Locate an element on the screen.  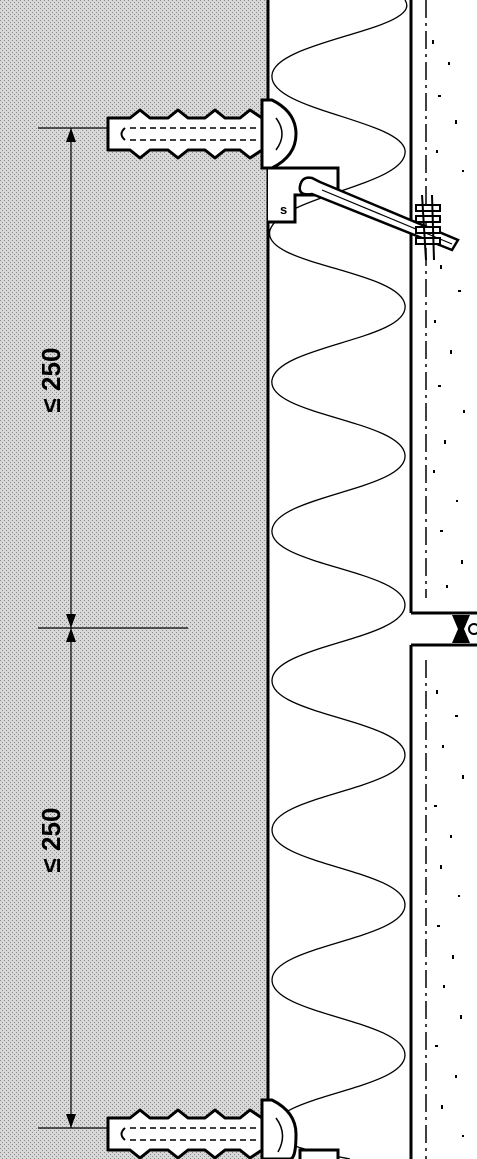
dimension-label-upper: ≤ 250 is located at coordinates (51, 380).